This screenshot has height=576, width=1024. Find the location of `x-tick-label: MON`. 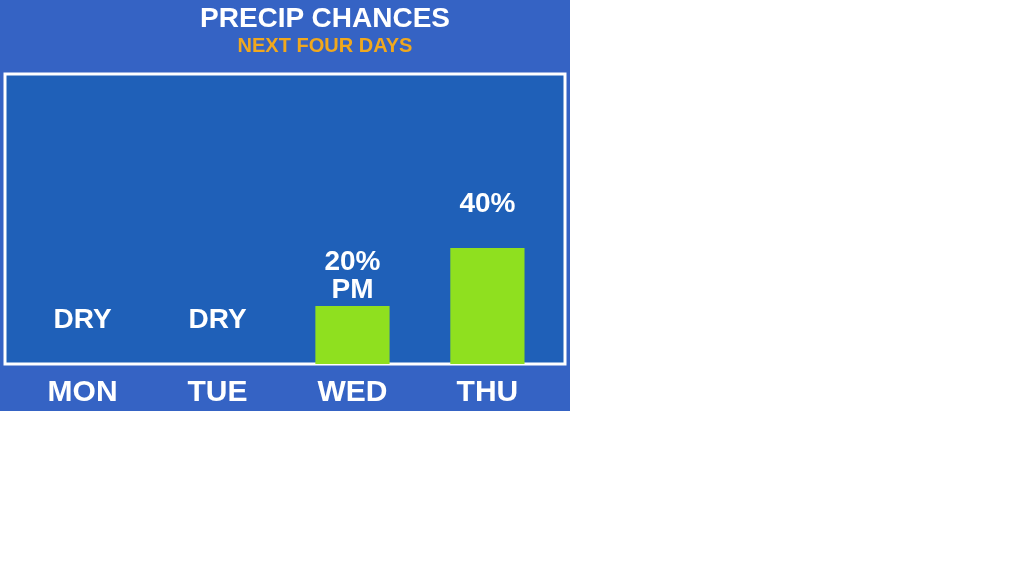

x-tick-label: MON is located at coordinates (82, 390).